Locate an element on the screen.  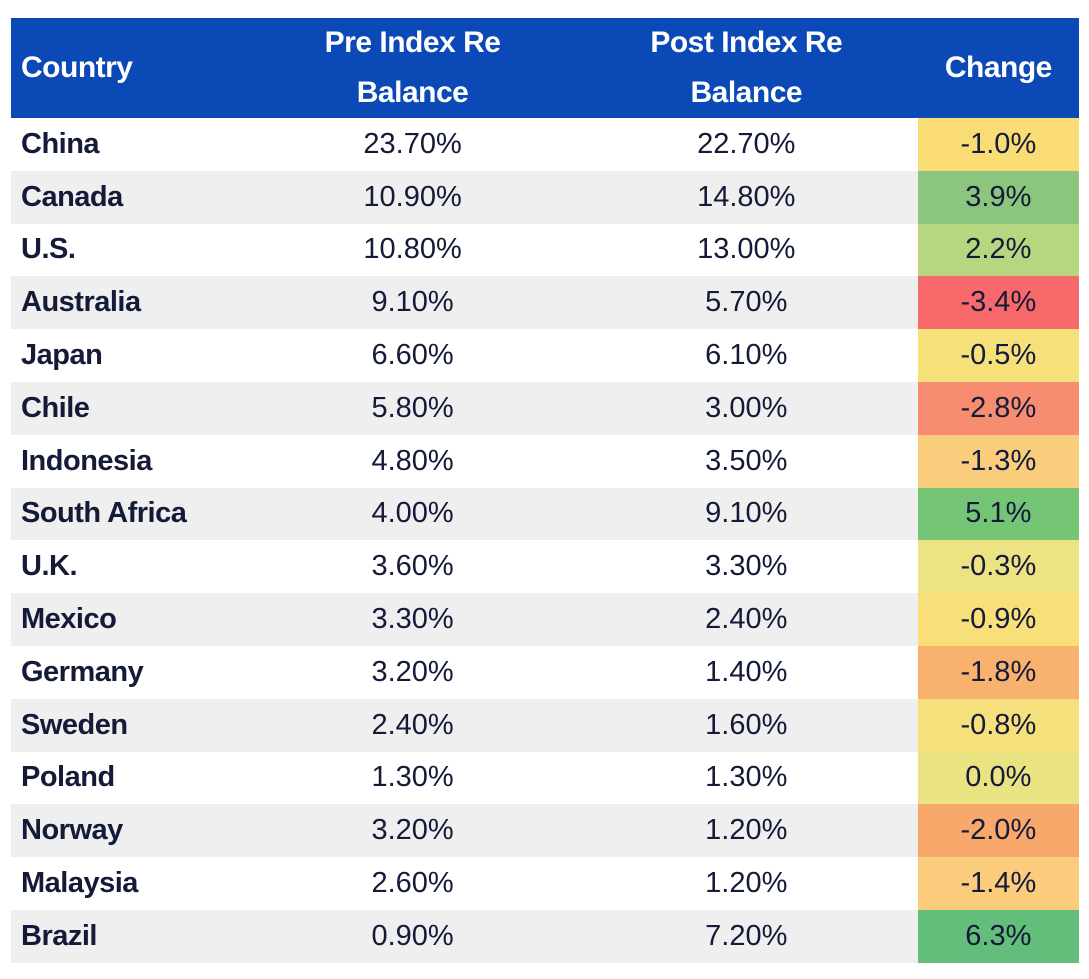
pre-balance-cell: 2.60% is located at coordinates (412, 883).